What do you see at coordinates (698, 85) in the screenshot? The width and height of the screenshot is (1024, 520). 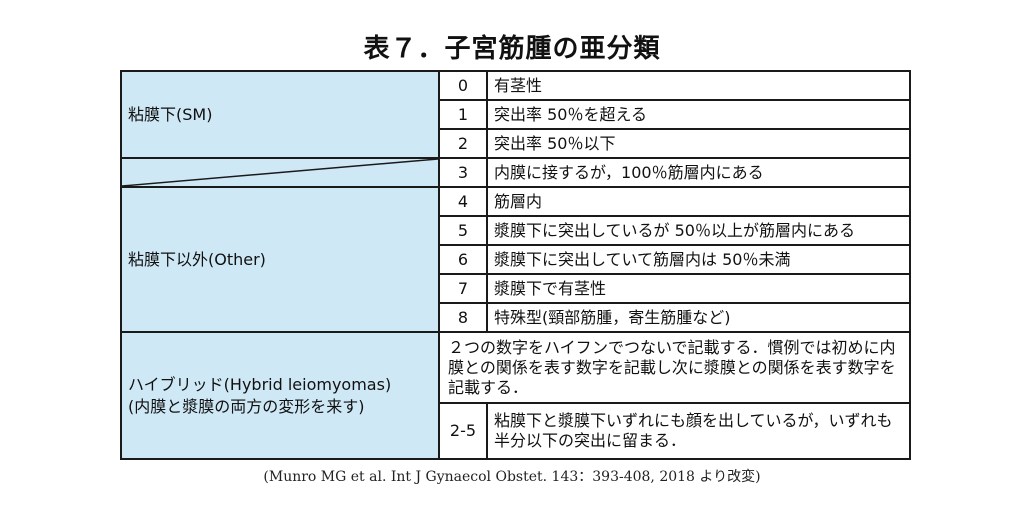 I see `row-description: 有茎性` at bounding box center [698, 85].